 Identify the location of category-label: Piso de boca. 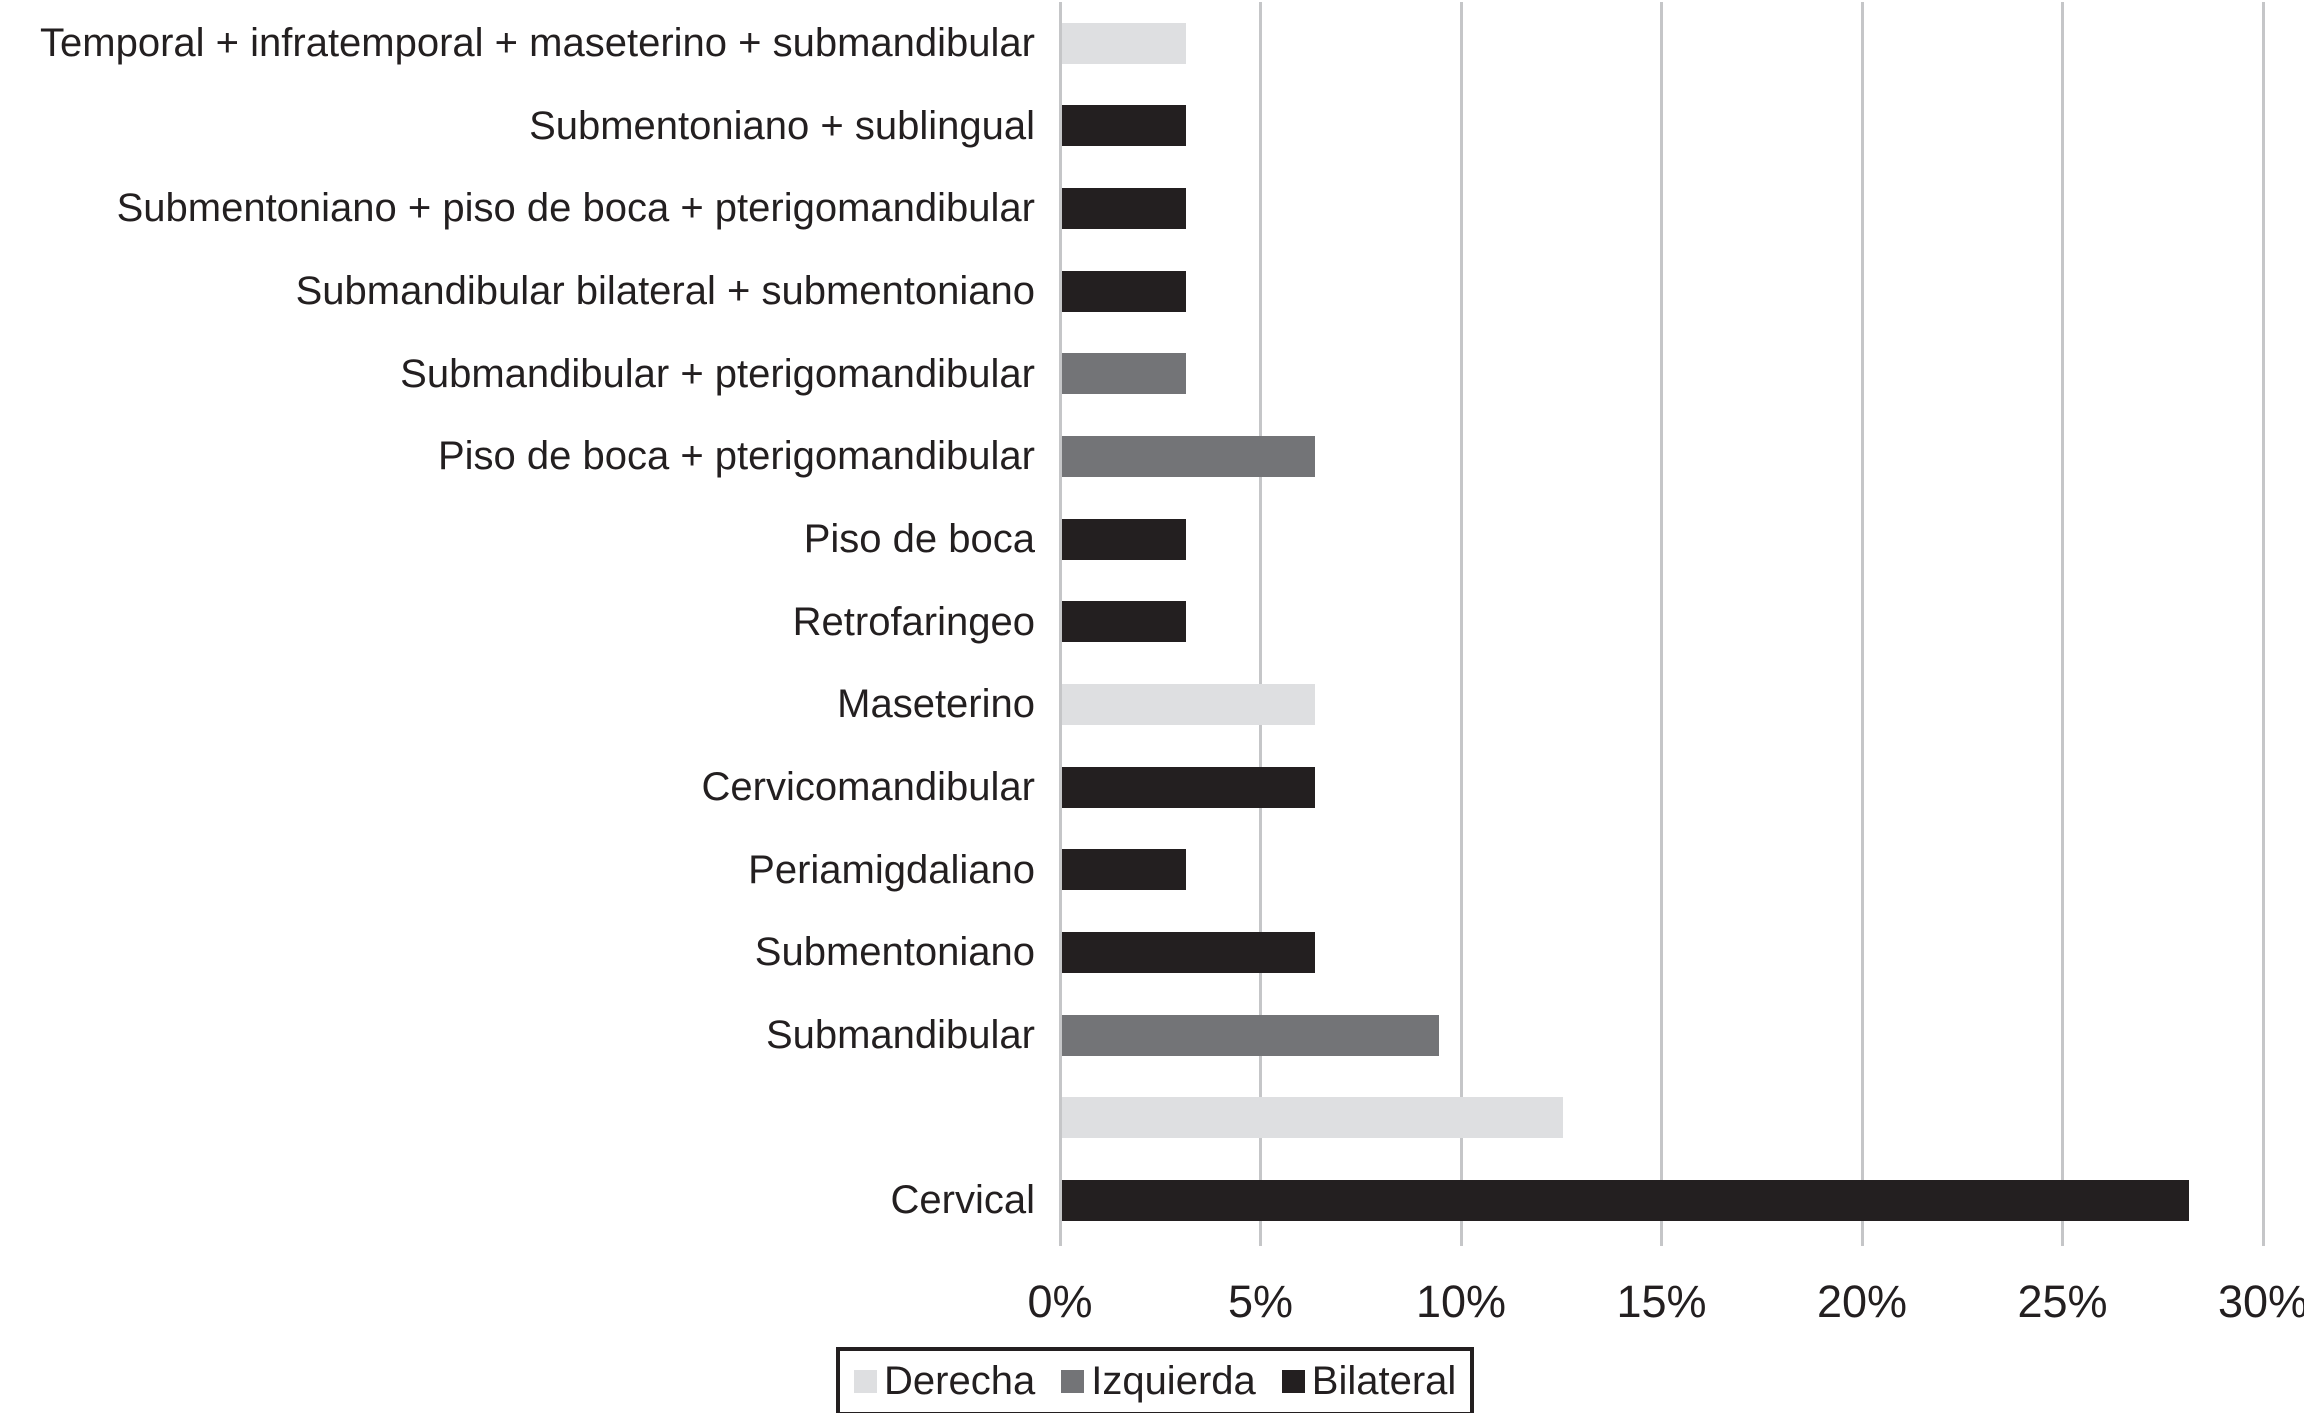
(919, 539).